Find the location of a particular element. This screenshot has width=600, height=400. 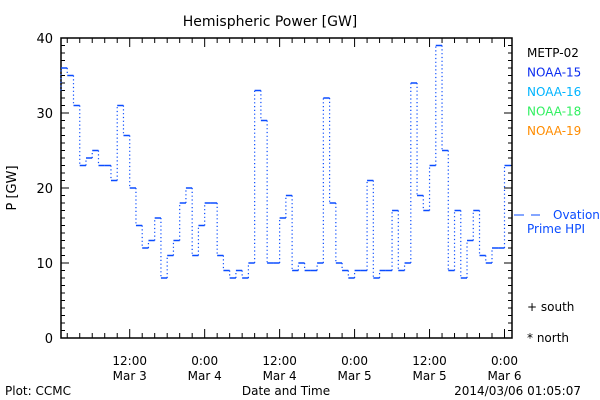

north-marker-label: * north is located at coordinates (548, 338).